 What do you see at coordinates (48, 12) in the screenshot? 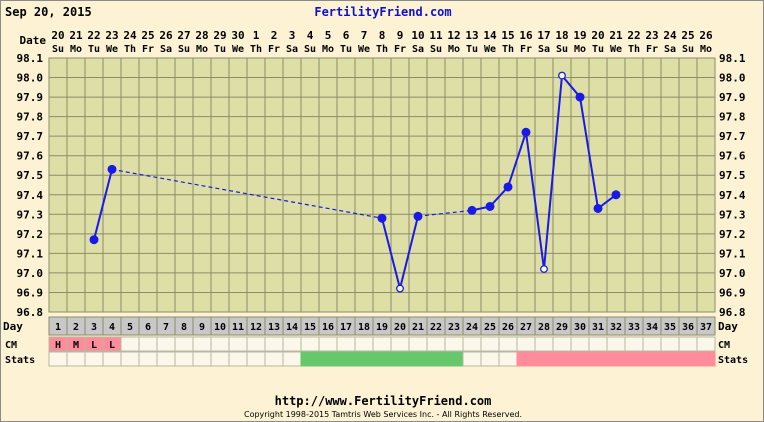
I see `chart-date: Sep 20, 2015` at bounding box center [48, 12].